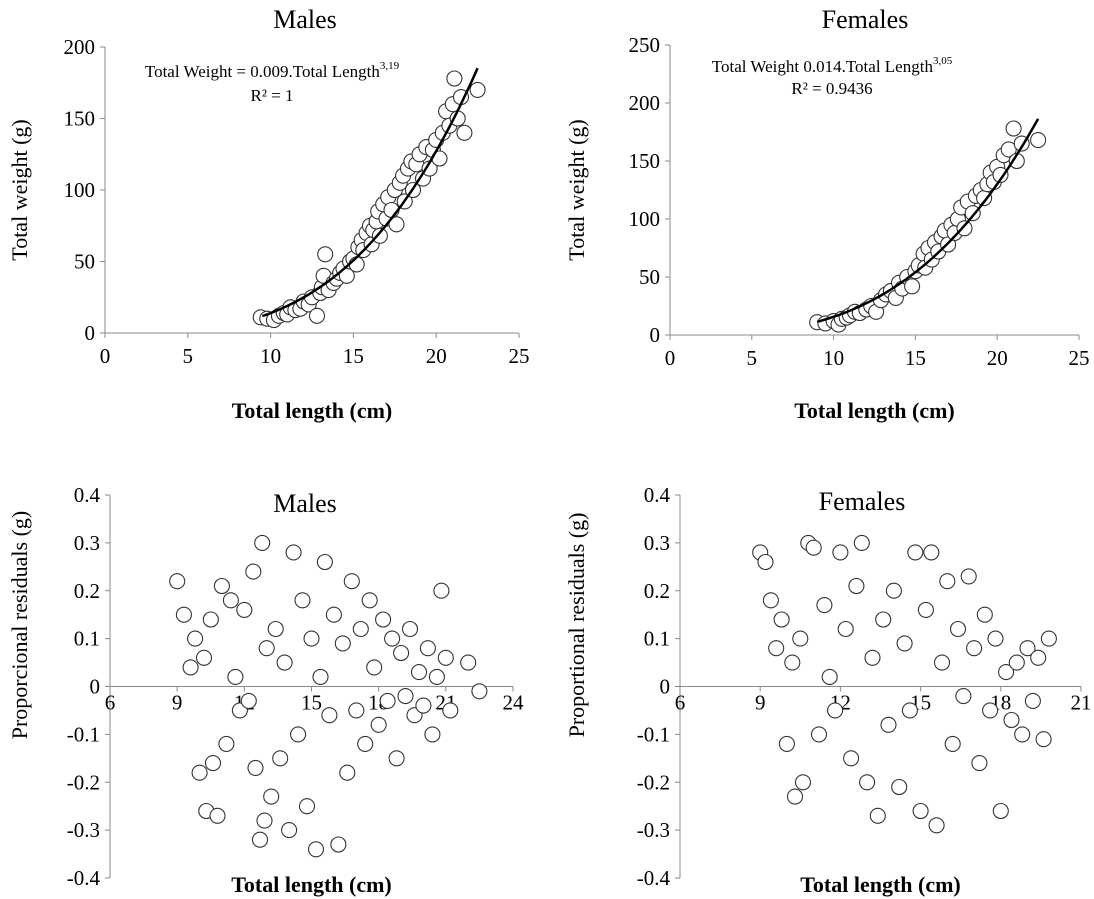 The width and height of the screenshot is (1094, 899). Describe the element at coordinates (657, 591) in the screenshot. I see `y-tick-label: 0.2` at that location.